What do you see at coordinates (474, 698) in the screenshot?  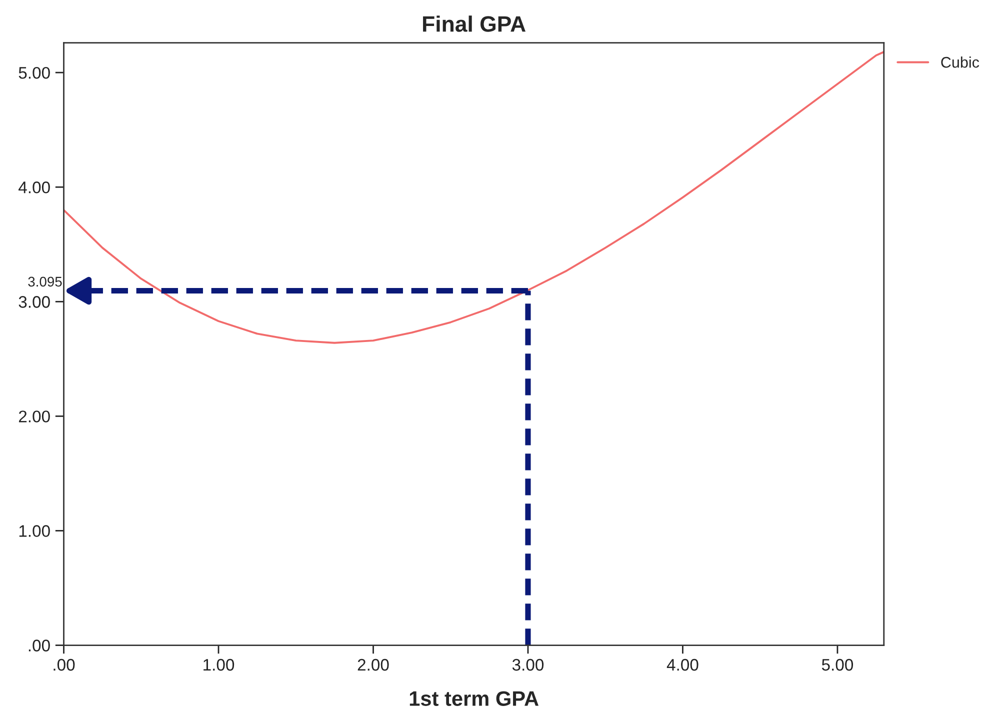 I see `x-axis-title: 1st term GPA` at bounding box center [474, 698].